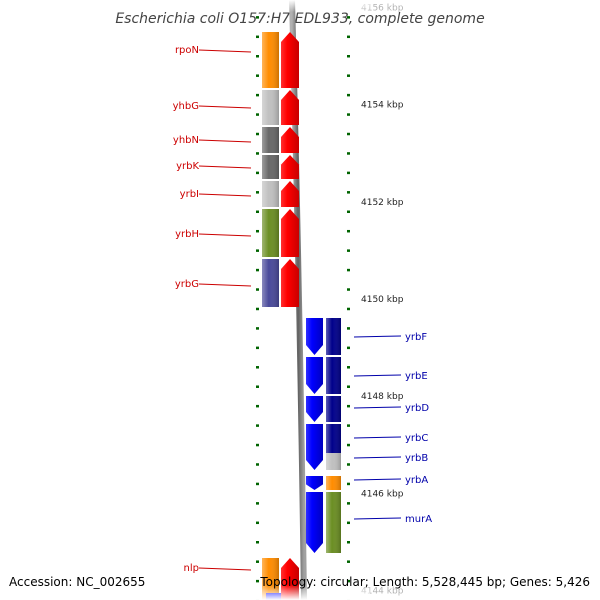 Image resolution: width=600 pixels, height=600 pixels. What do you see at coordinates (239, 194) in the screenshot?
I see `gene-yrbI: yrbI` at bounding box center [239, 194].